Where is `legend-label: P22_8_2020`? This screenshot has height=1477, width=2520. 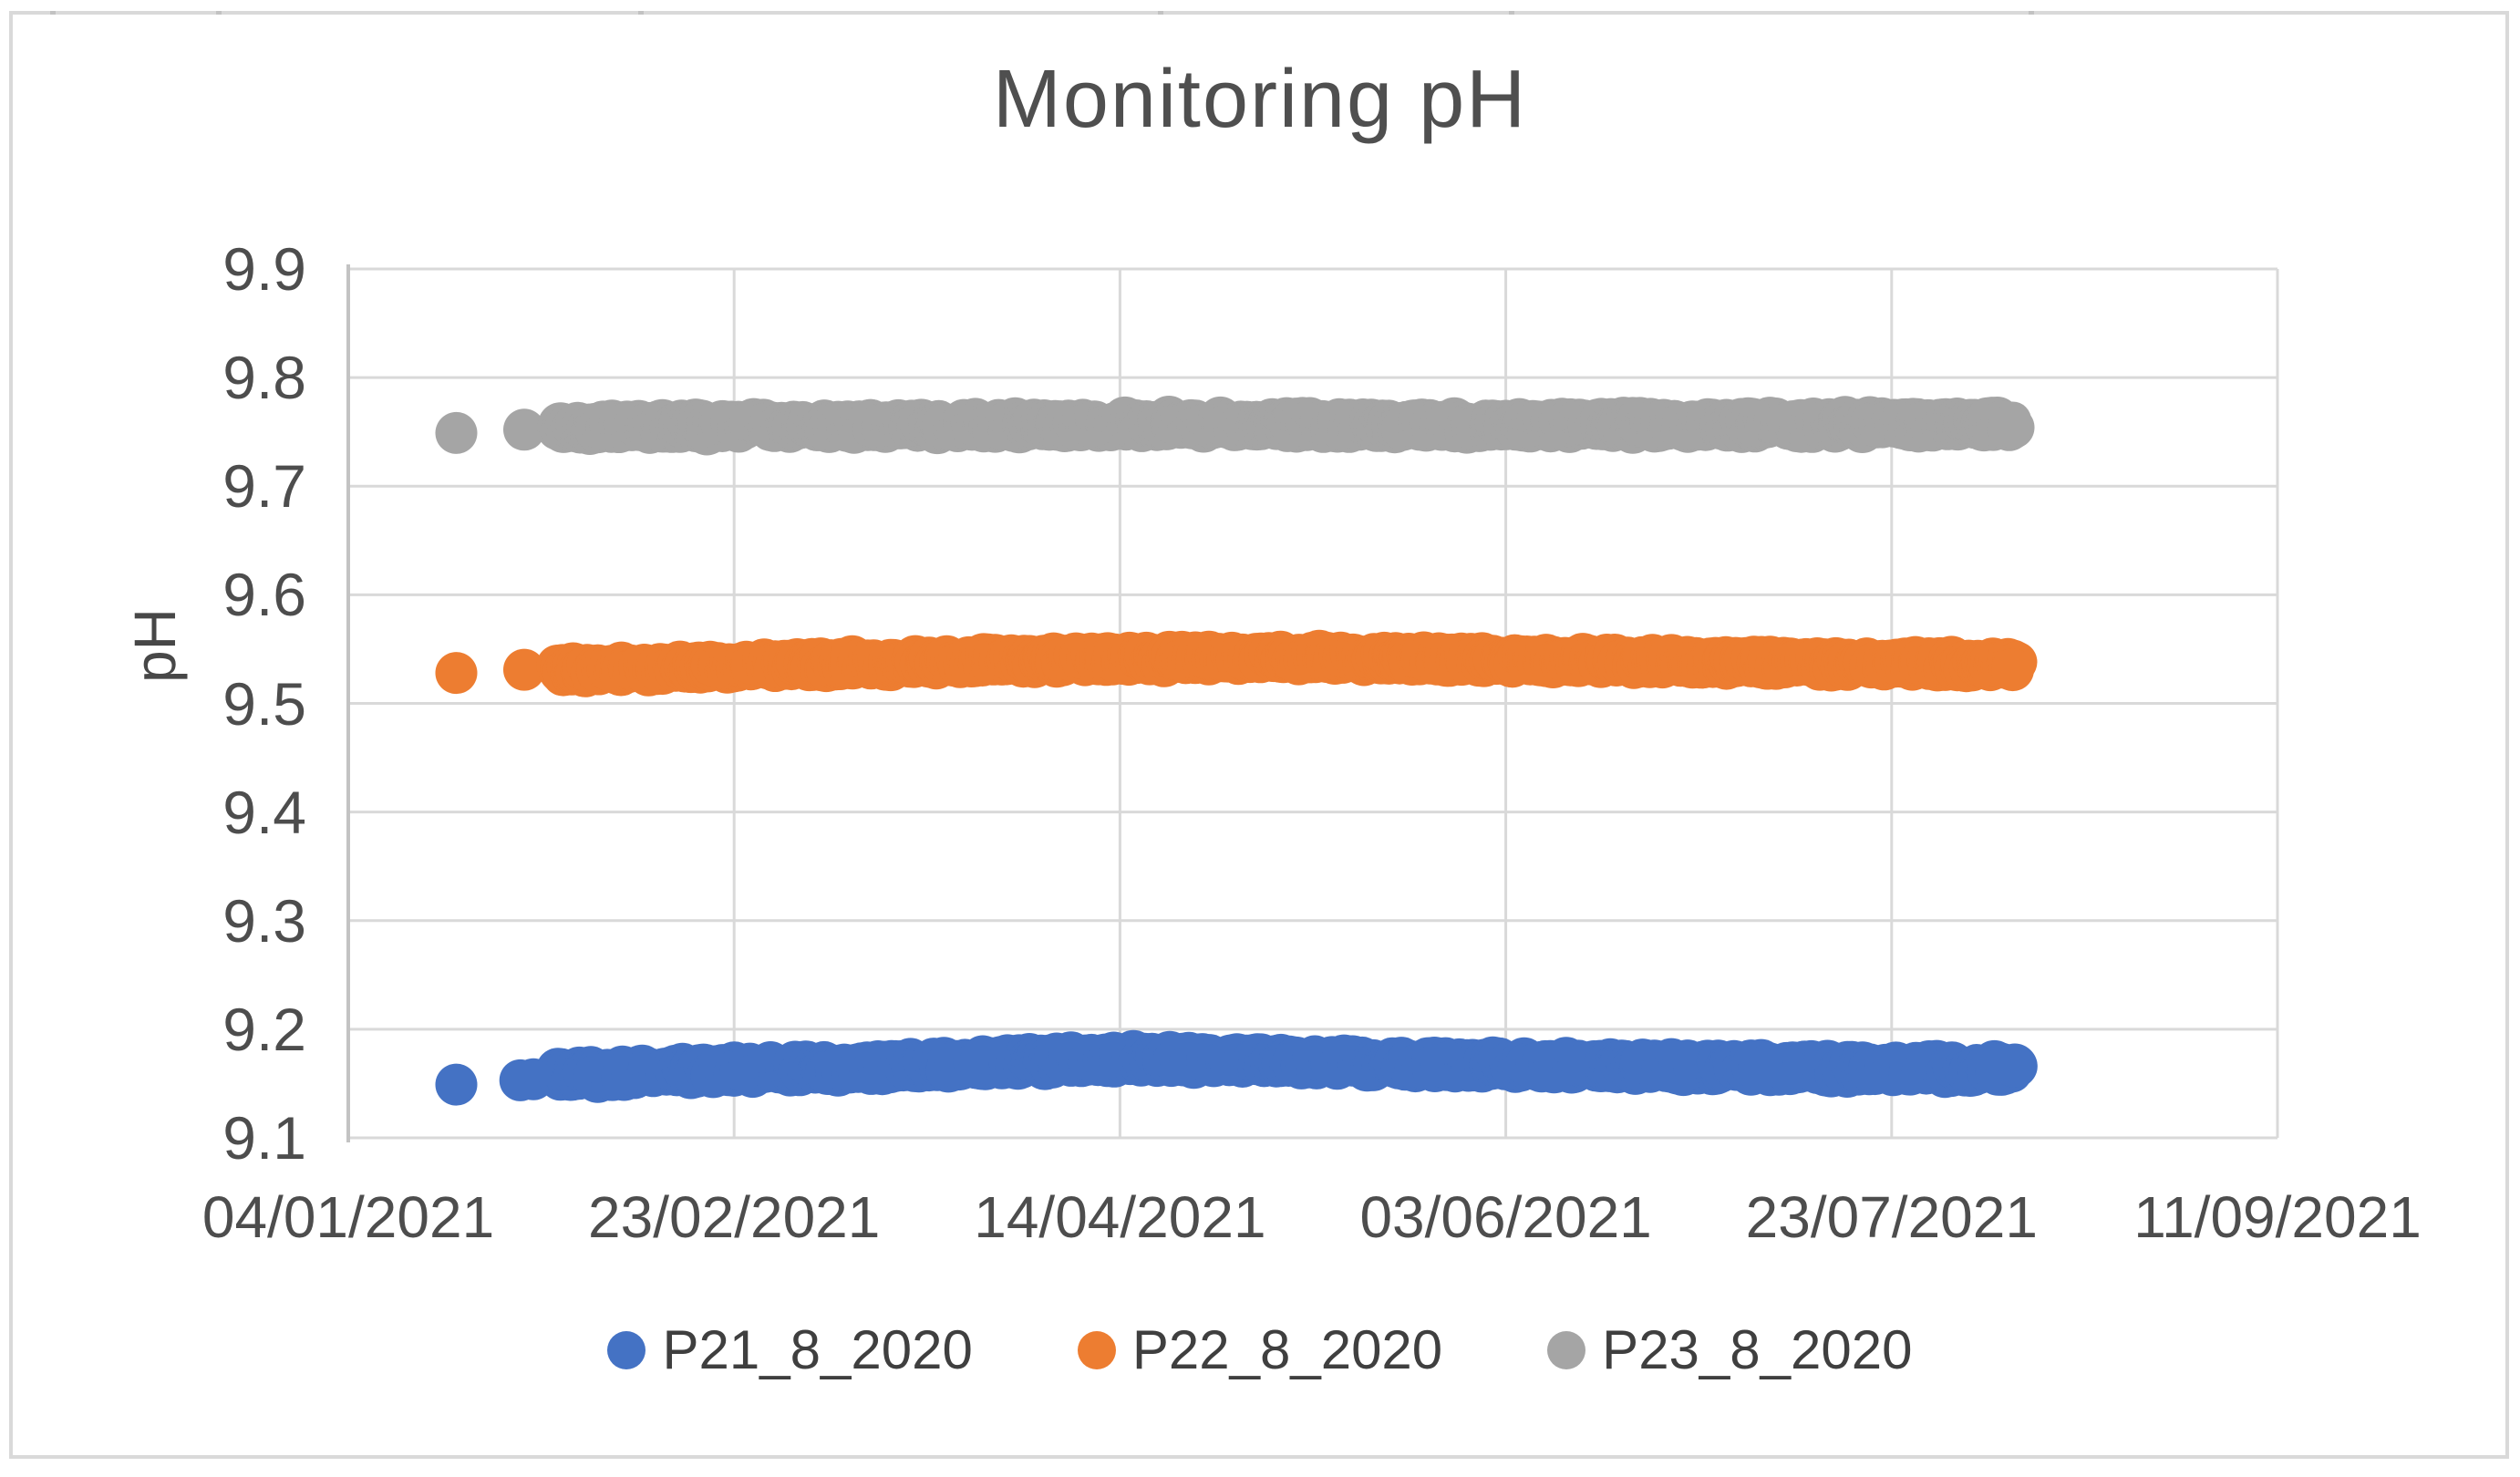
legend-label: P22_8_2020 is located at coordinates (1287, 1349).